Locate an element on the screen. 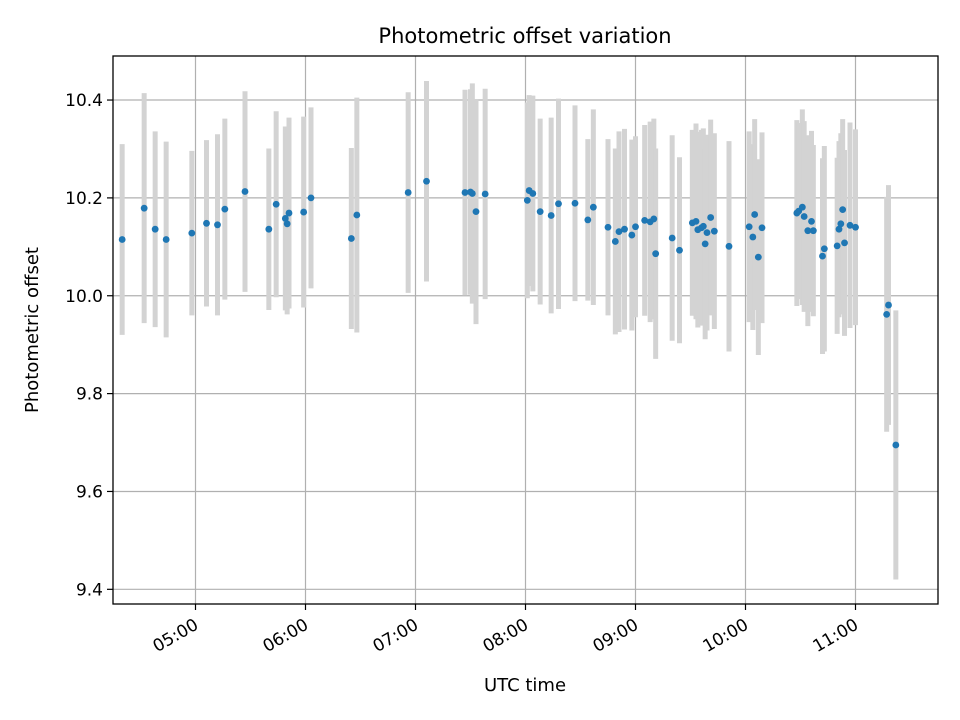  y-tick-label: 10.4 is located at coordinates (84, 101).